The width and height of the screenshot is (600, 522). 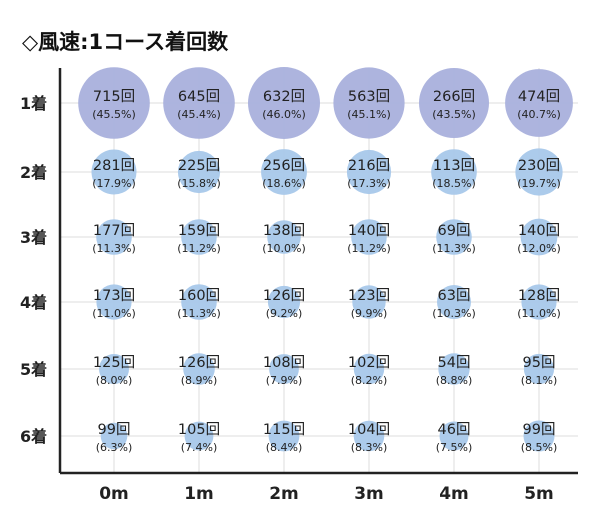 I want to click on count-label-r3-c3: 138回, so click(x=284, y=230).